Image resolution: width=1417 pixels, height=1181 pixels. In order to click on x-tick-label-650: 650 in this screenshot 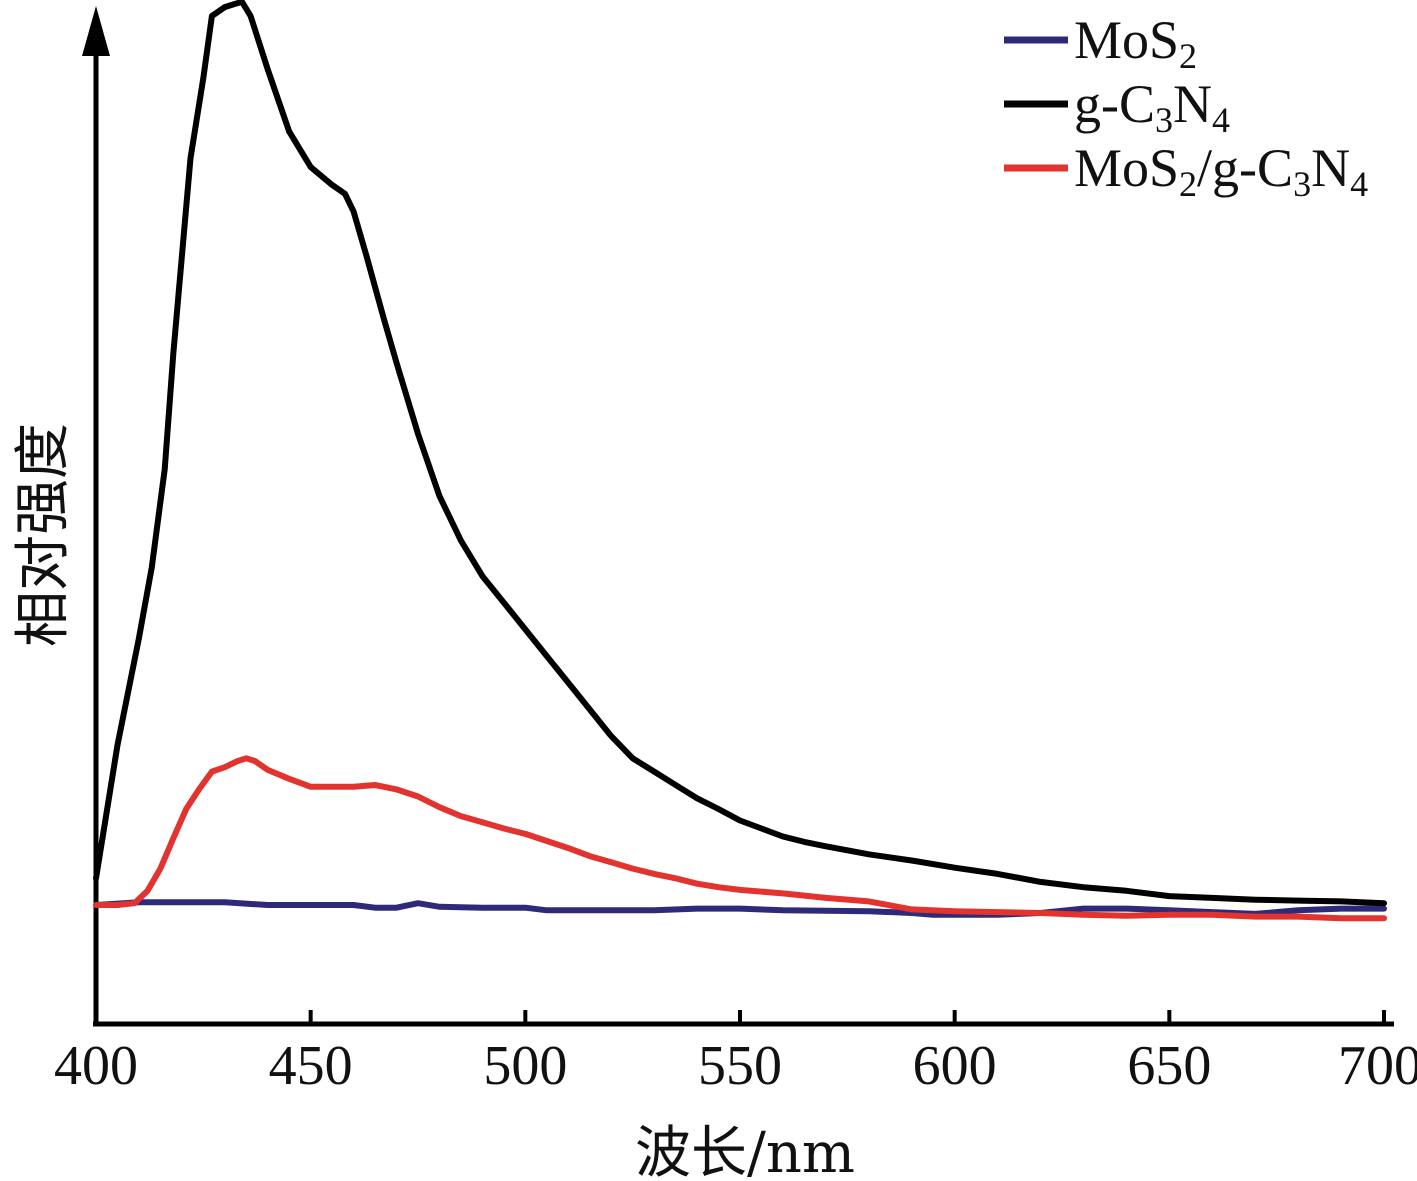, I will do `click(1169, 1066)`.